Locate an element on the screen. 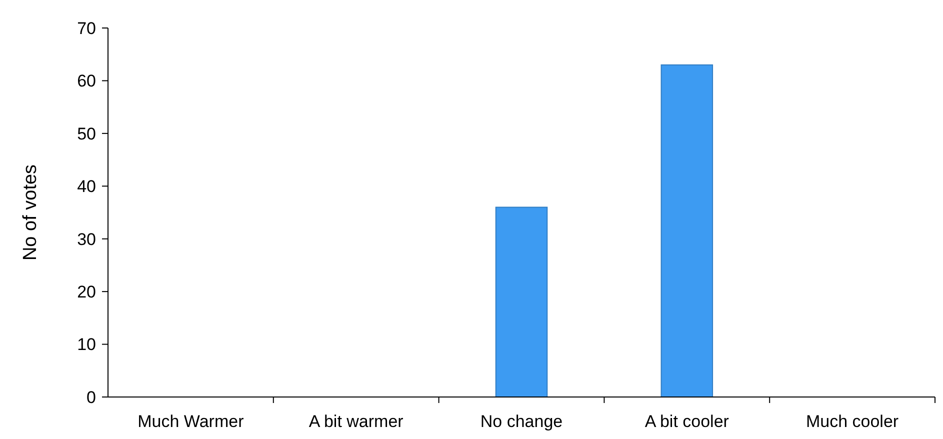 This screenshot has width=943, height=439. y-tick-label: 10 is located at coordinates (86, 344).